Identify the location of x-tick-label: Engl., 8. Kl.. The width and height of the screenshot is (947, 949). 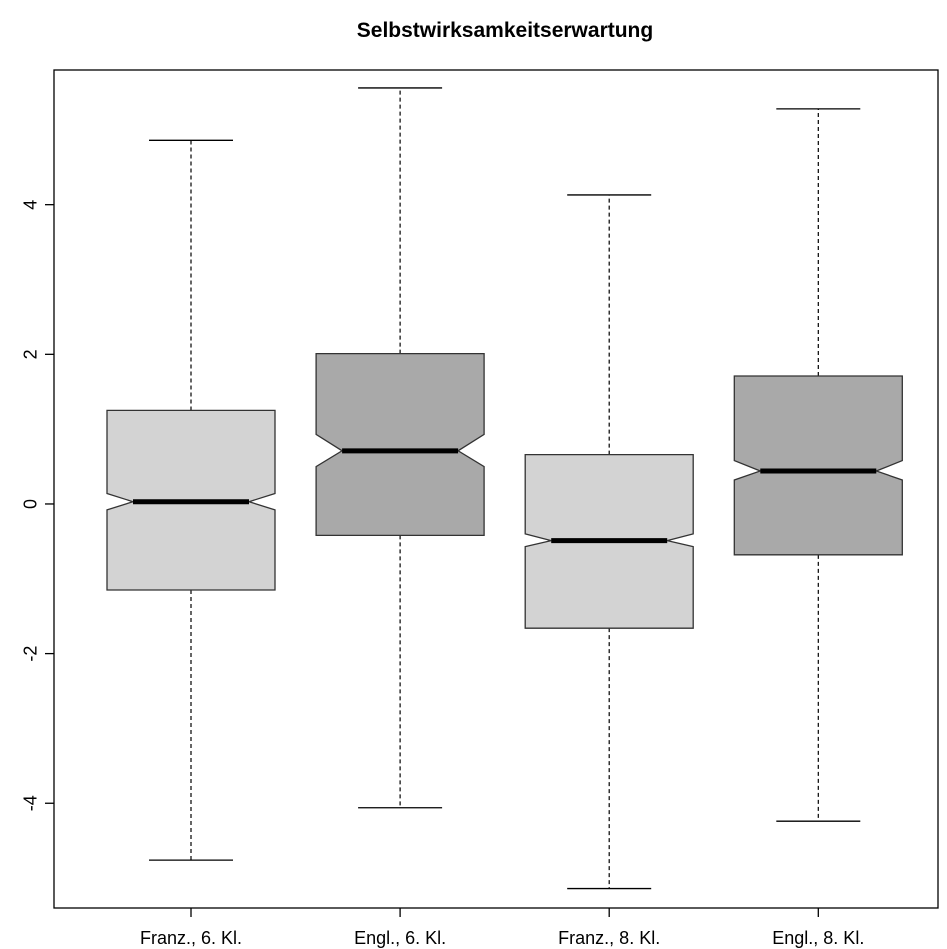
(818, 938).